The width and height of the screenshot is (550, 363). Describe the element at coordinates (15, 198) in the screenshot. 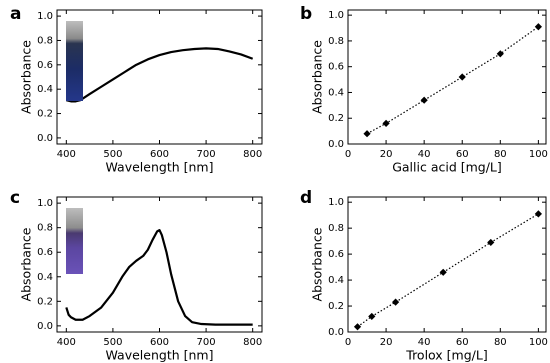

I see `panel-letter: c` at that location.